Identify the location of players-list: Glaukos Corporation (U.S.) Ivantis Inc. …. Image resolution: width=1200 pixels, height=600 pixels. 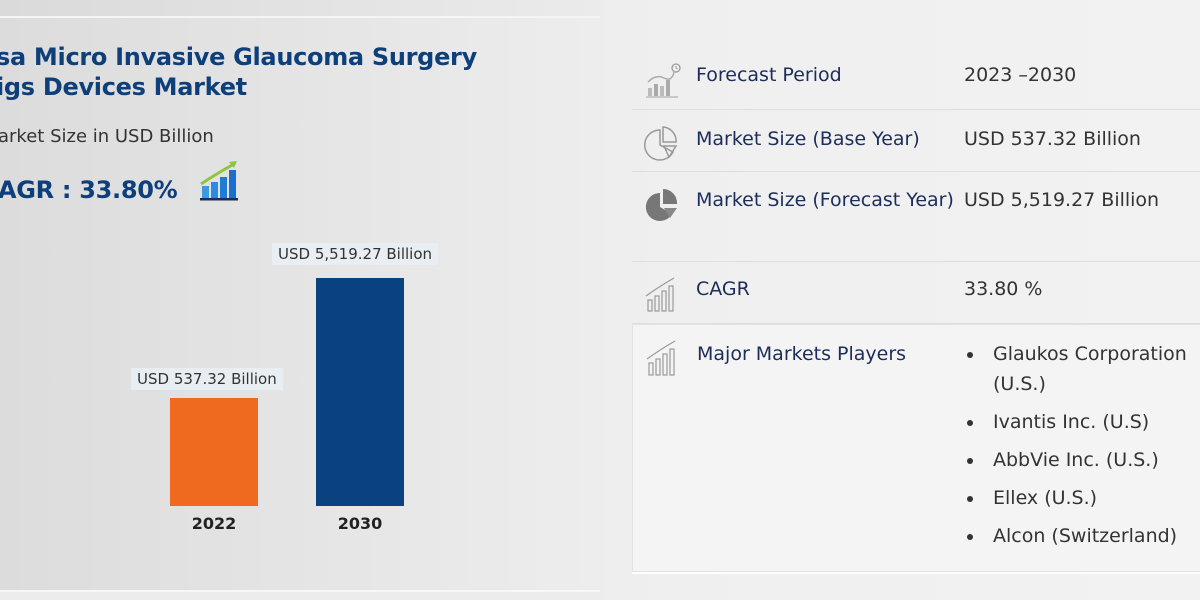
(1076, 449).